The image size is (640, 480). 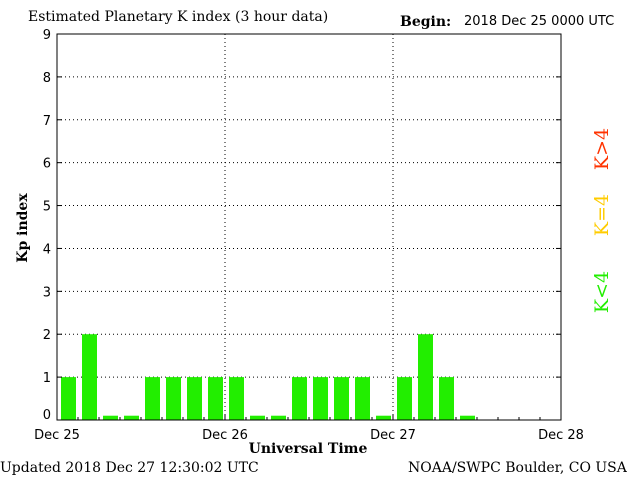 What do you see at coordinates (47, 121) in the screenshot?
I see `y-tick-label: 7` at bounding box center [47, 121].